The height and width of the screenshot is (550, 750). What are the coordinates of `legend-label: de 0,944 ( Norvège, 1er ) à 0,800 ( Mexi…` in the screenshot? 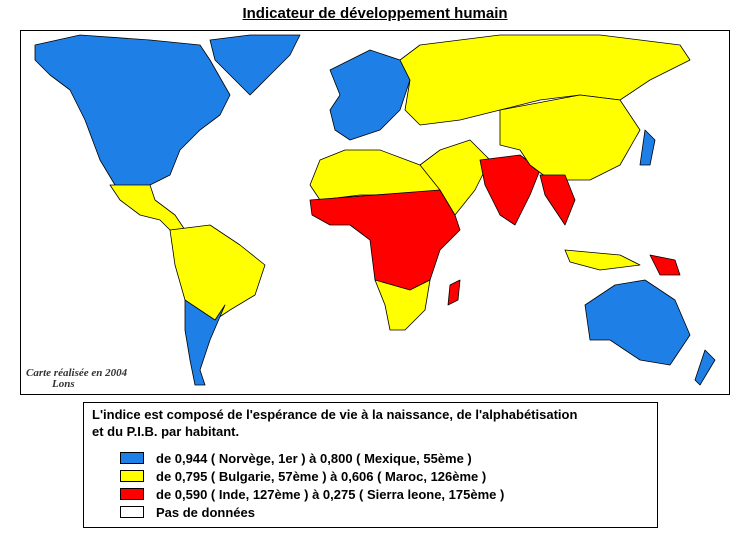 It's located at (314, 458).